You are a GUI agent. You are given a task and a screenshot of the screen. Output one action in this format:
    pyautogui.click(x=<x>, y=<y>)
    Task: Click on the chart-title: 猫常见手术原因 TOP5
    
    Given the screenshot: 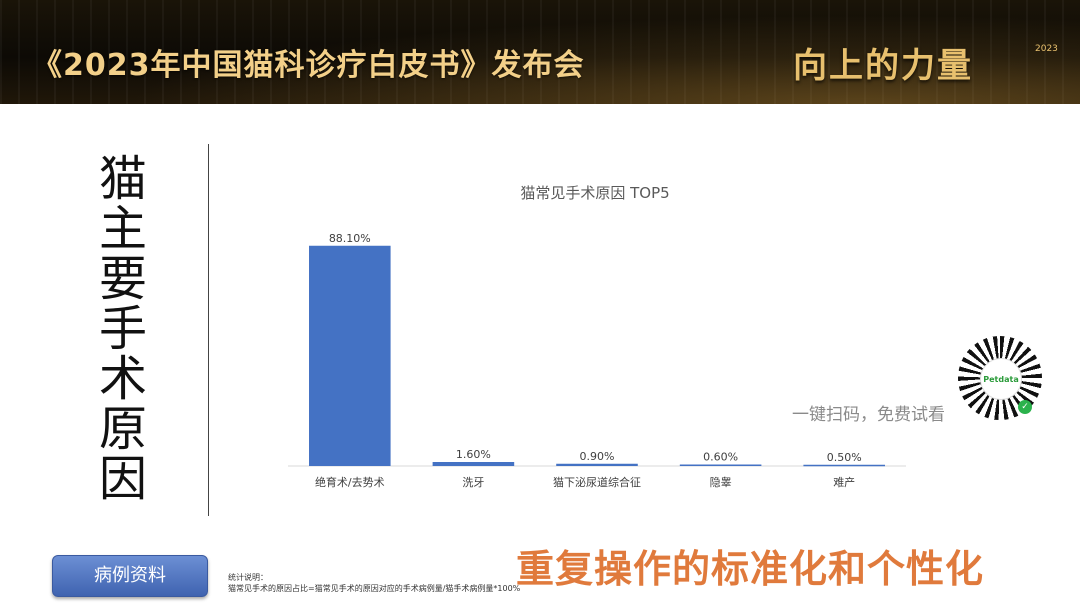 What is the action you would take?
    pyautogui.click(x=595, y=193)
    